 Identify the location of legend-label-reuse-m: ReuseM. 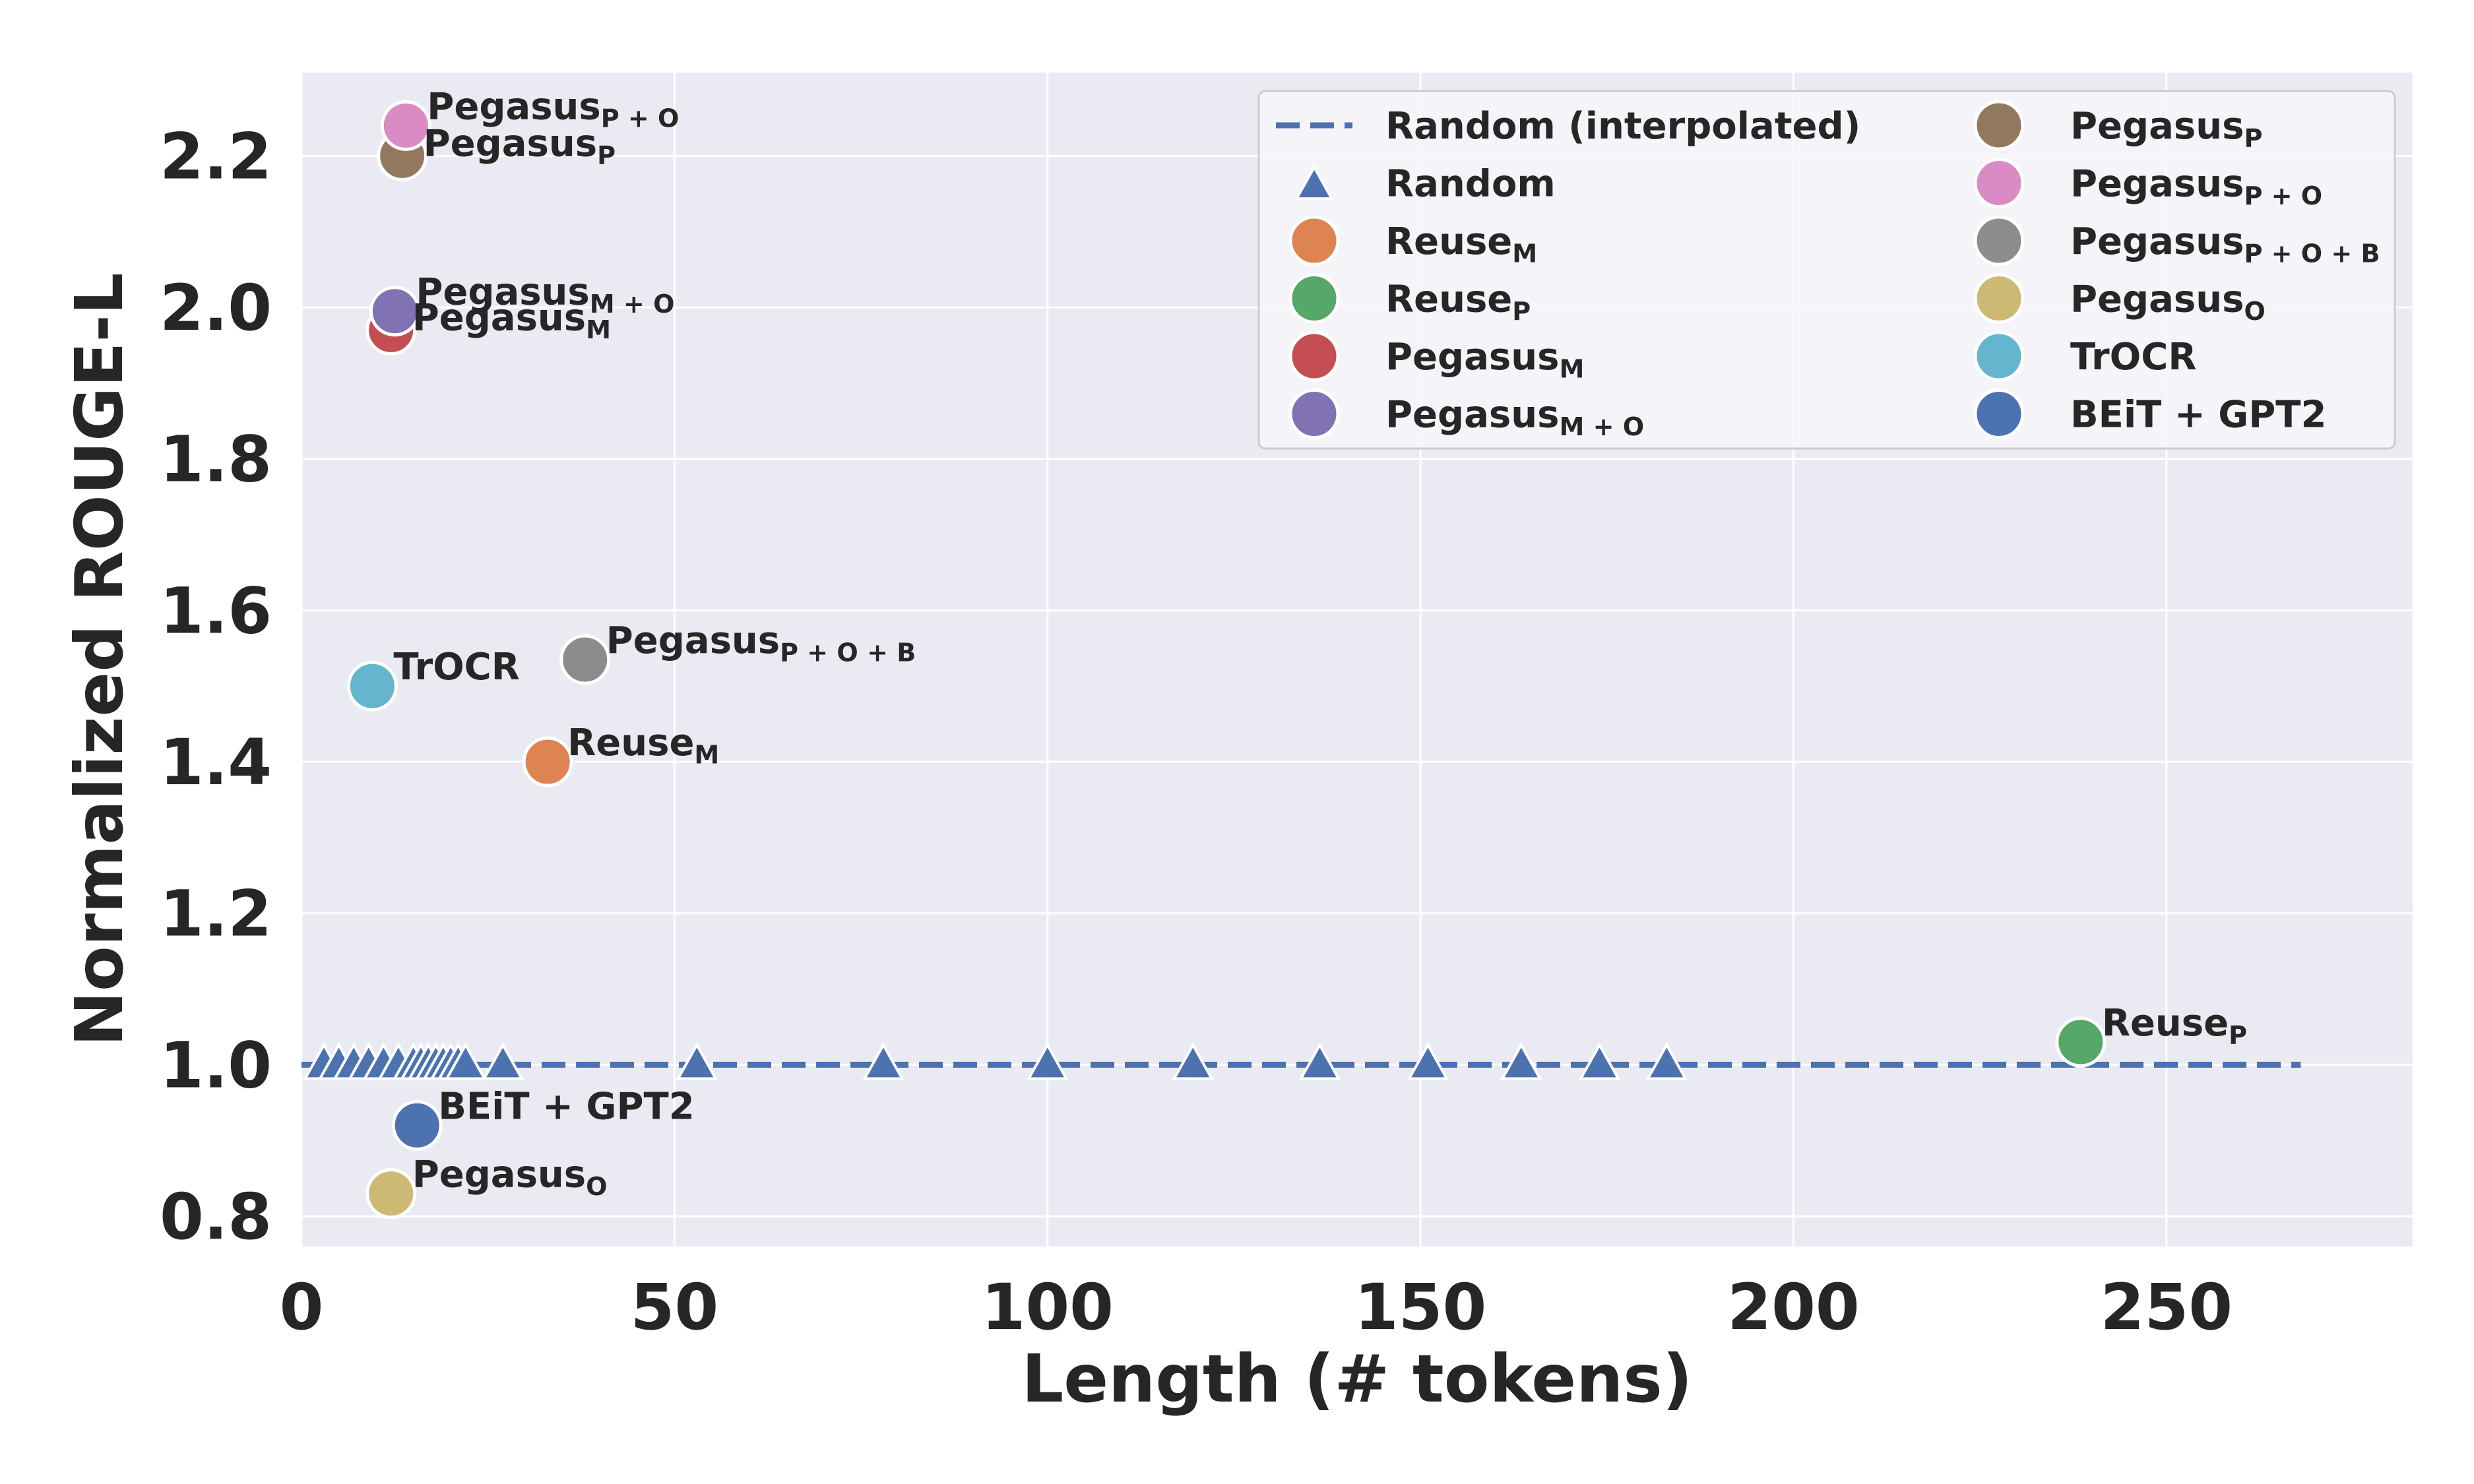
(1461, 244).